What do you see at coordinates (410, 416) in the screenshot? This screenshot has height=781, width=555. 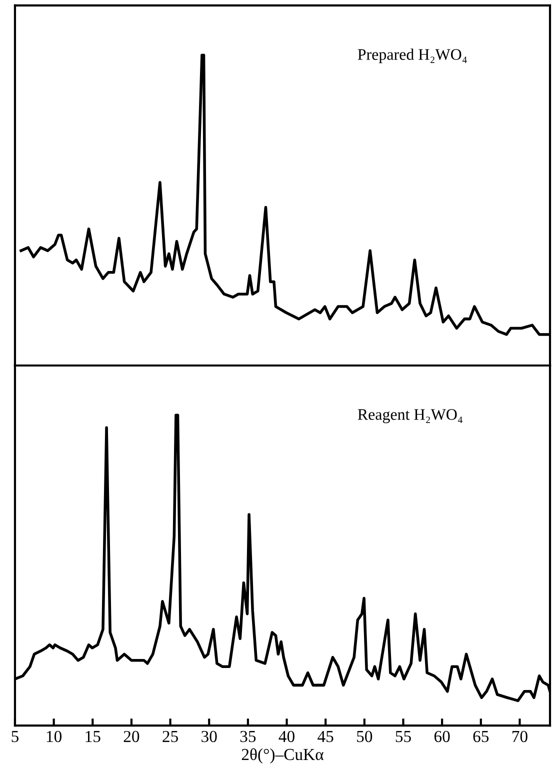 I see `text: Reagent H₂WO₄` at bounding box center [410, 416].